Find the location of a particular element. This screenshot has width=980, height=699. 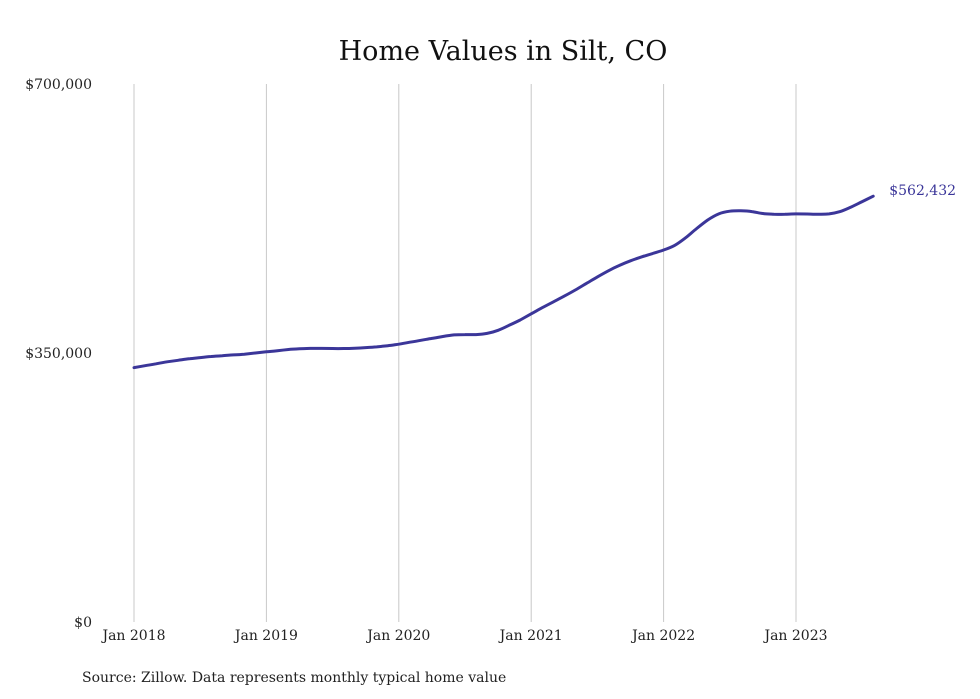

y-axis-ticks: $0 $350,000 $700,000 is located at coordinates (58, 354).